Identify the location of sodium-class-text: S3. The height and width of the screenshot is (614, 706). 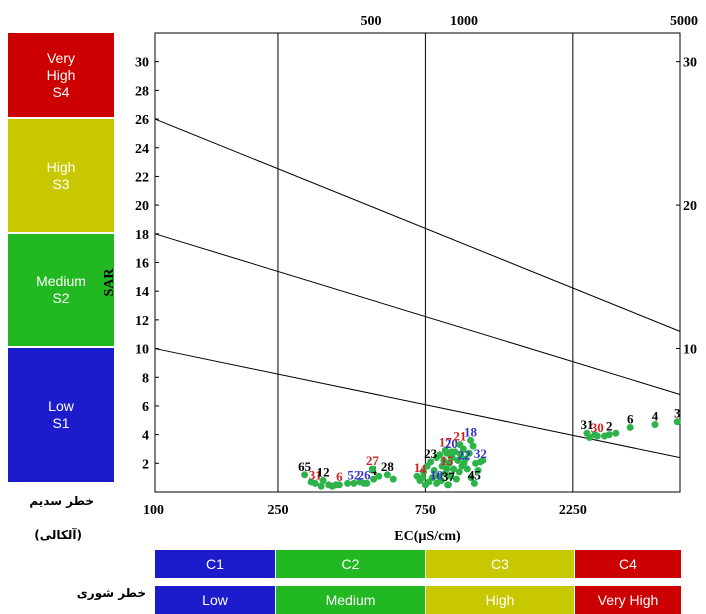
(61, 183).